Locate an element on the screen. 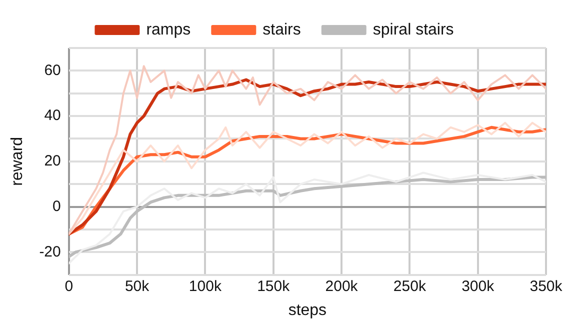  x-tick-label: 350k is located at coordinates (546, 286).